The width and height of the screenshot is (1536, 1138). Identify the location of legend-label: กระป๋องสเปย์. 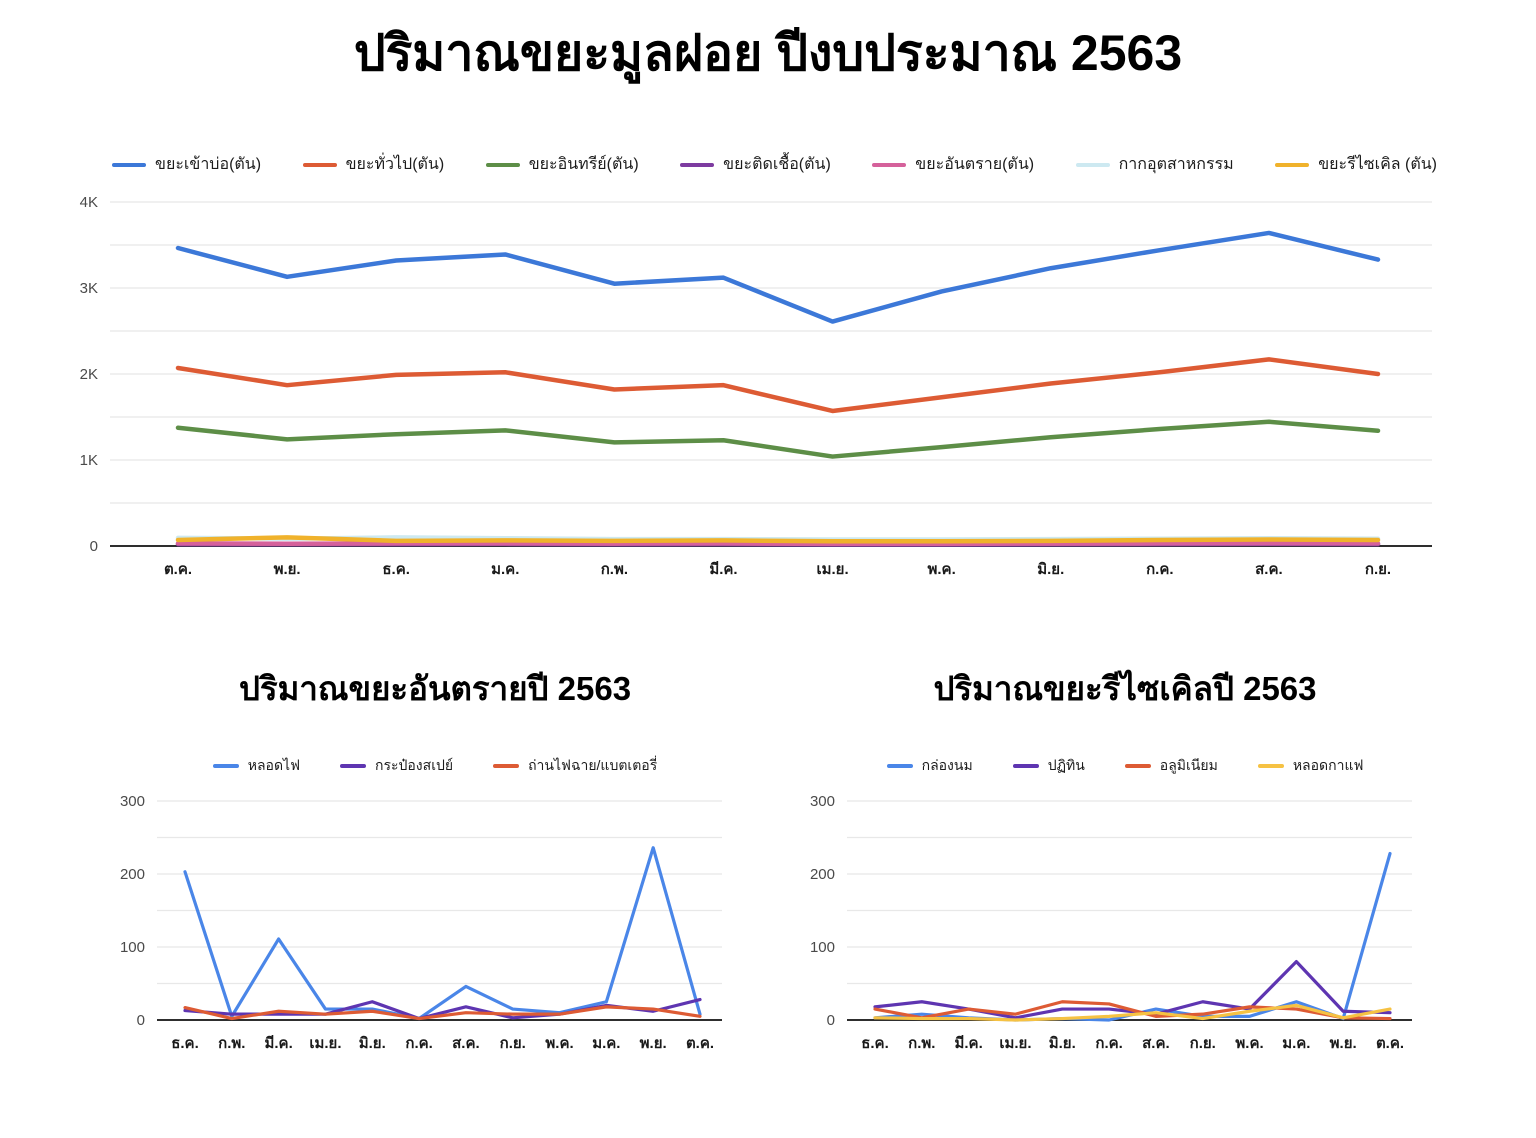
(414, 765).